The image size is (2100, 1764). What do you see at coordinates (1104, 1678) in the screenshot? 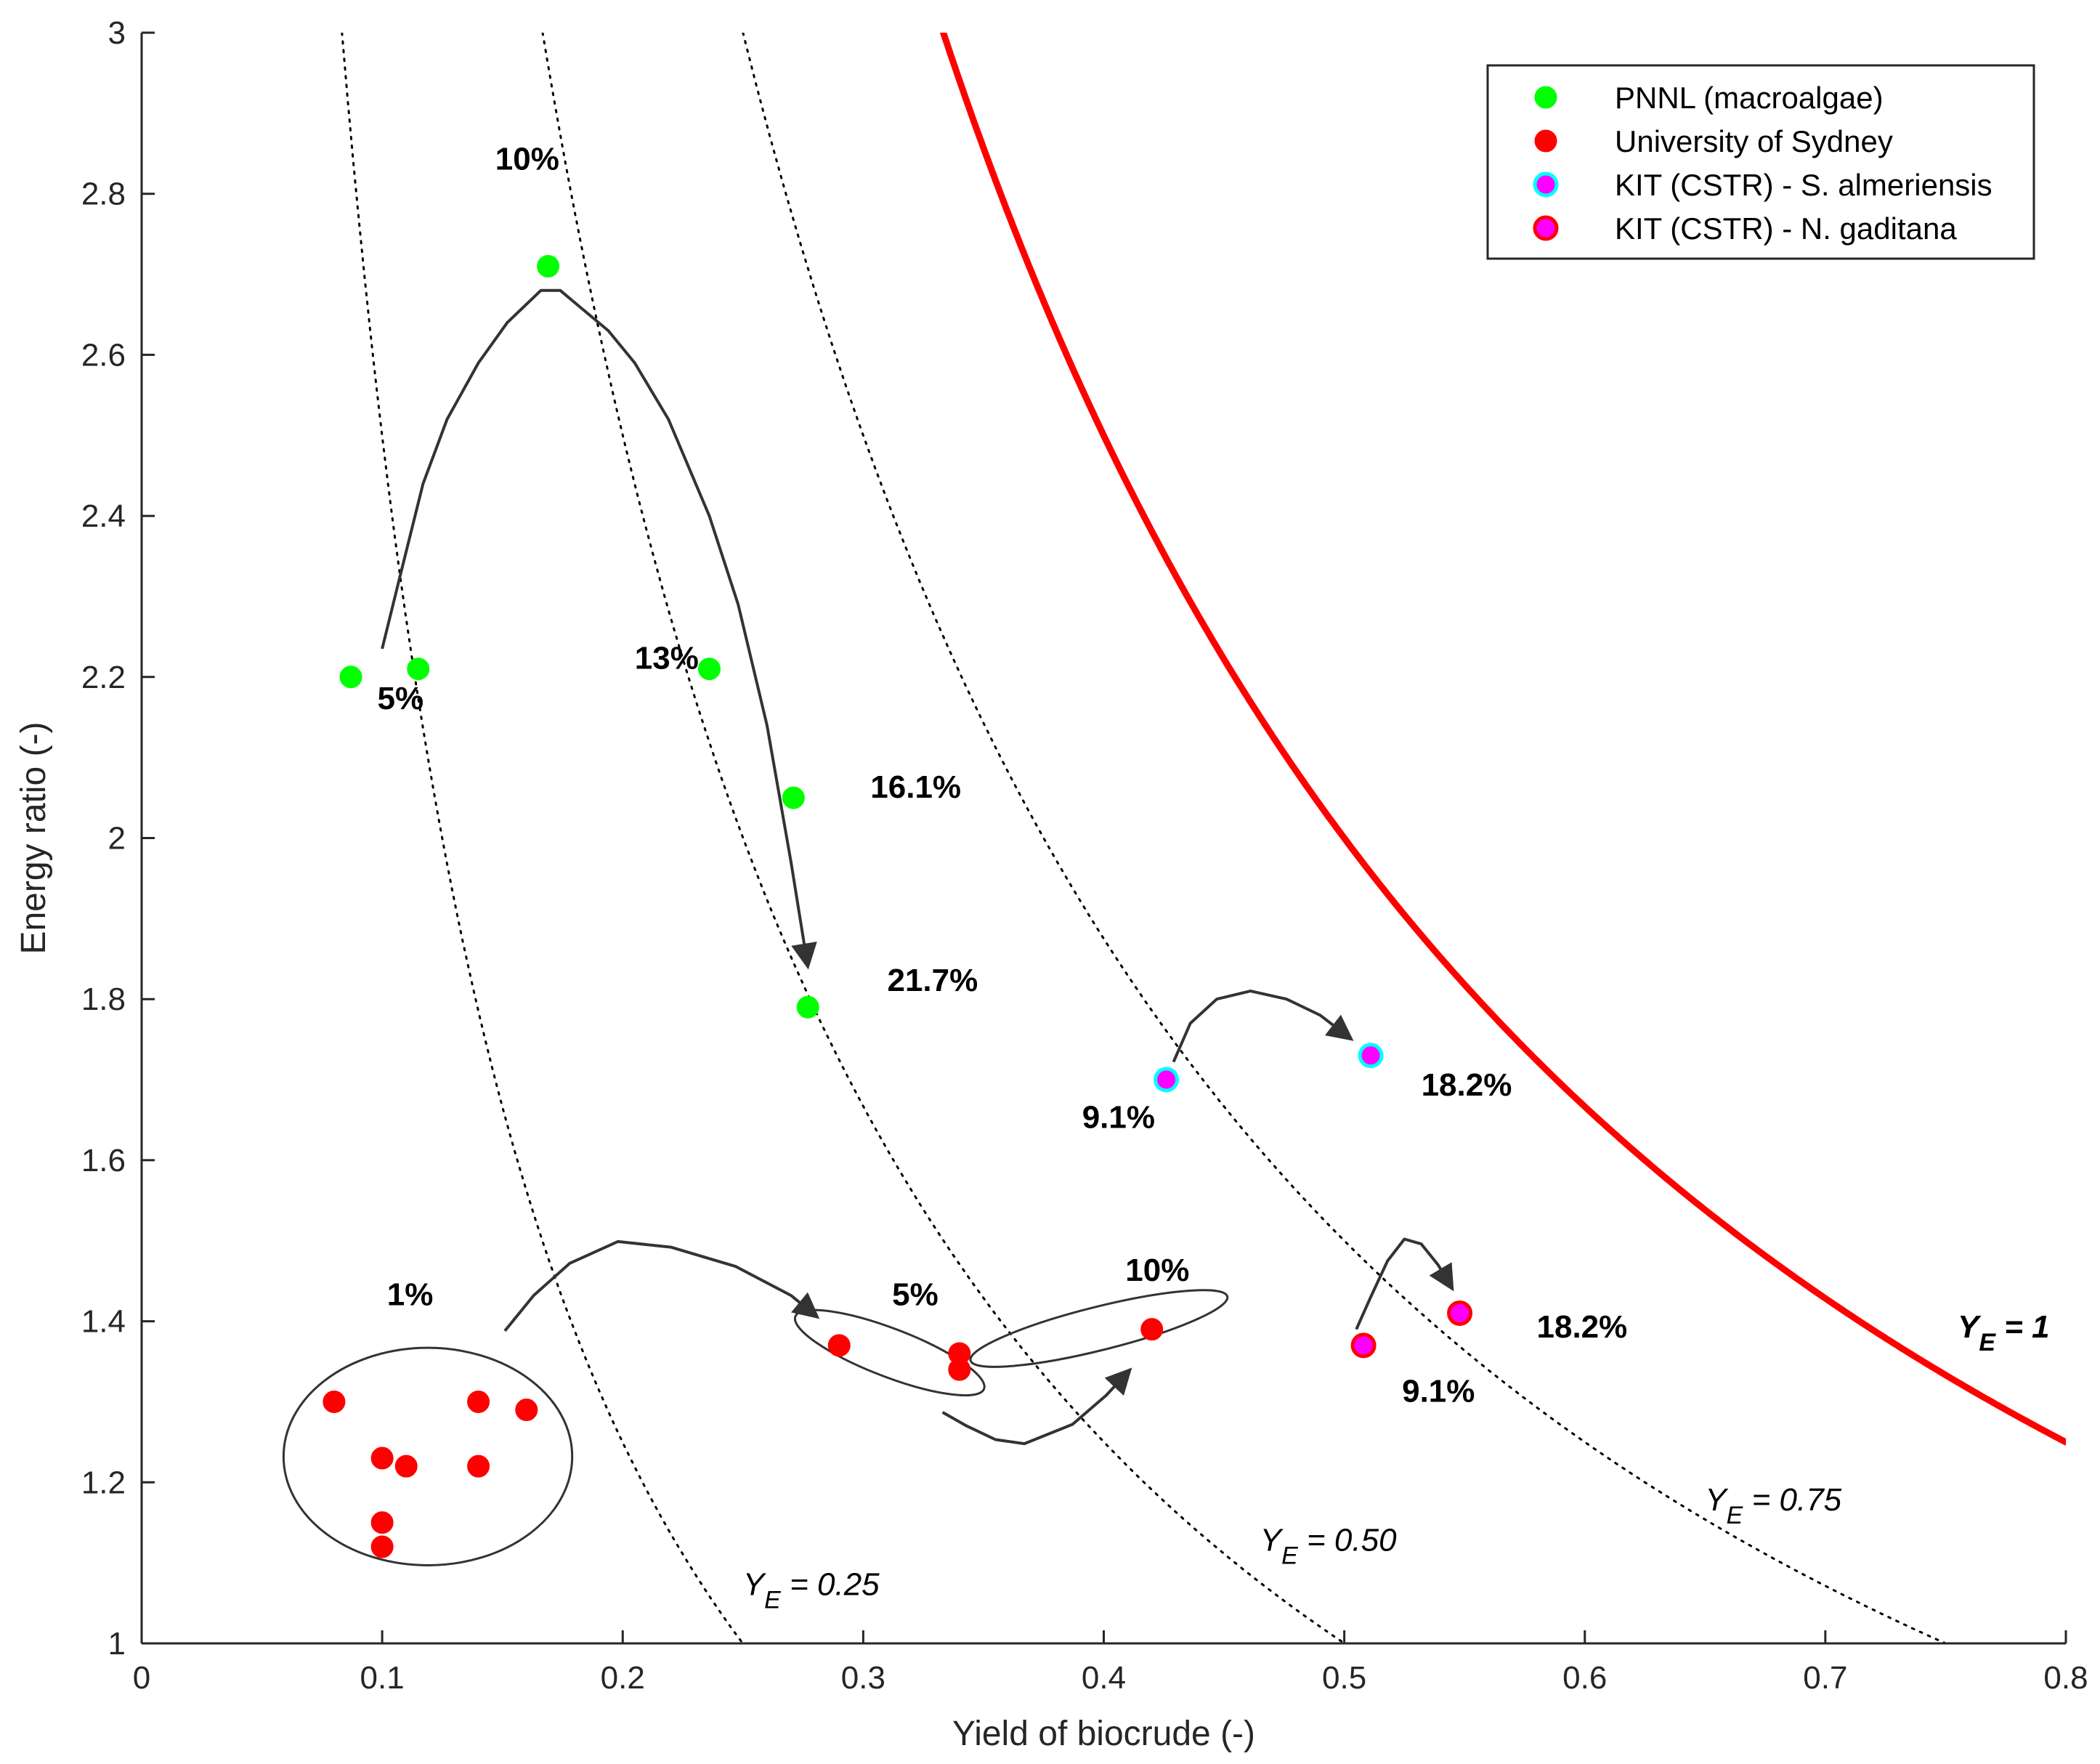
I see `x-tick-label: 0.4` at bounding box center [1104, 1678].